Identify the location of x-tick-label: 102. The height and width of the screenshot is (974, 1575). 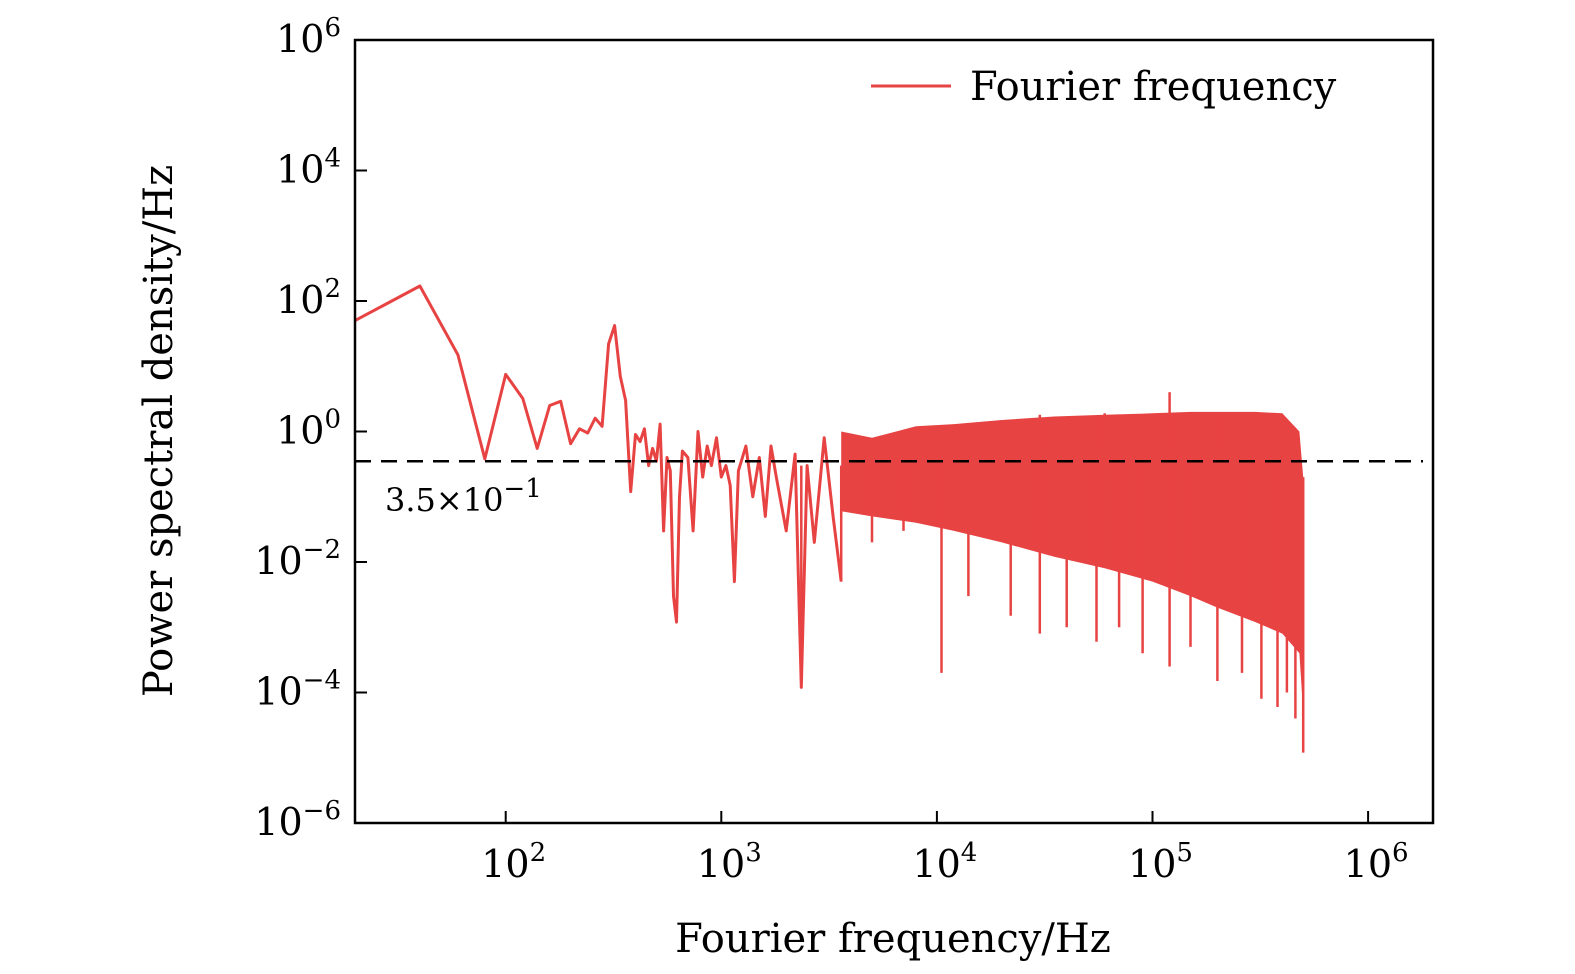
(513, 862).